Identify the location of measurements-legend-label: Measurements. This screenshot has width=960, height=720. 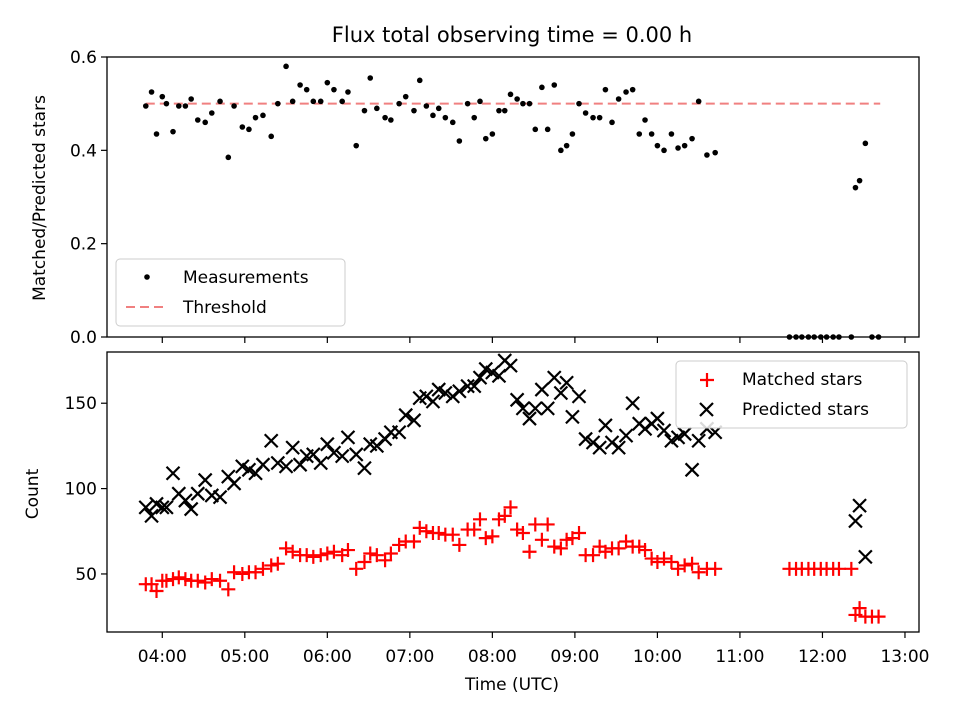
(246, 278).